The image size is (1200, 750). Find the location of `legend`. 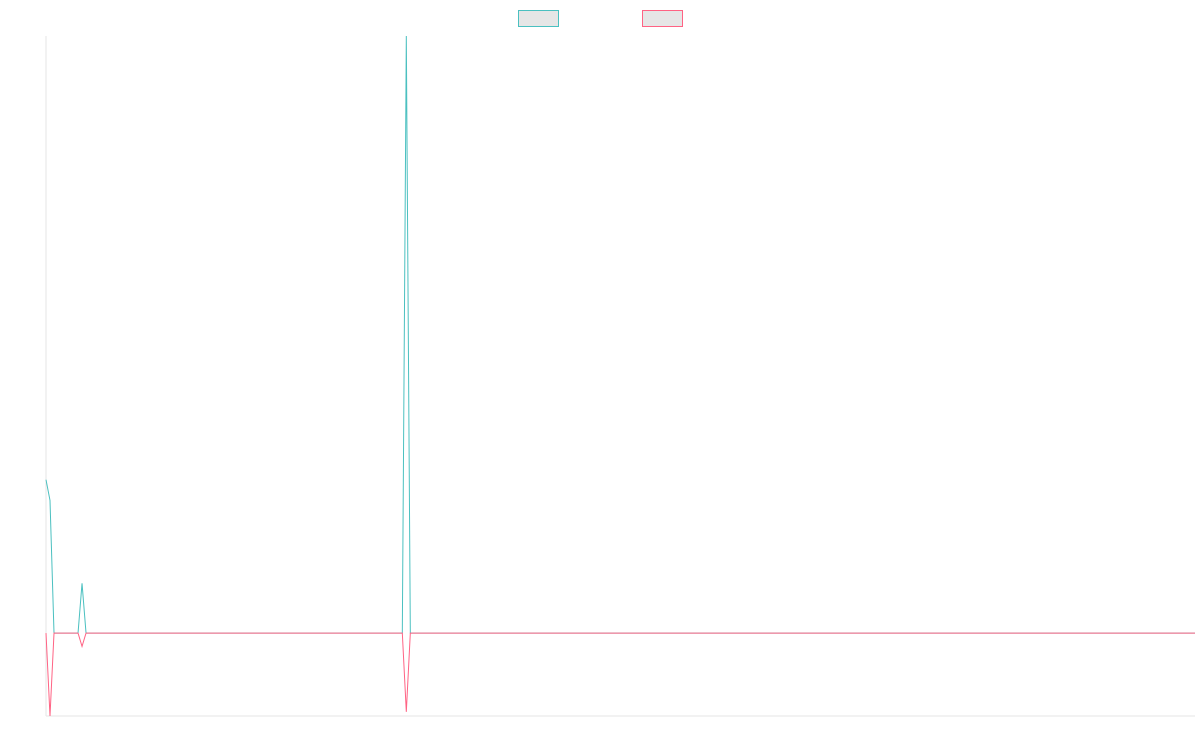

legend is located at coordinates (600, 18).